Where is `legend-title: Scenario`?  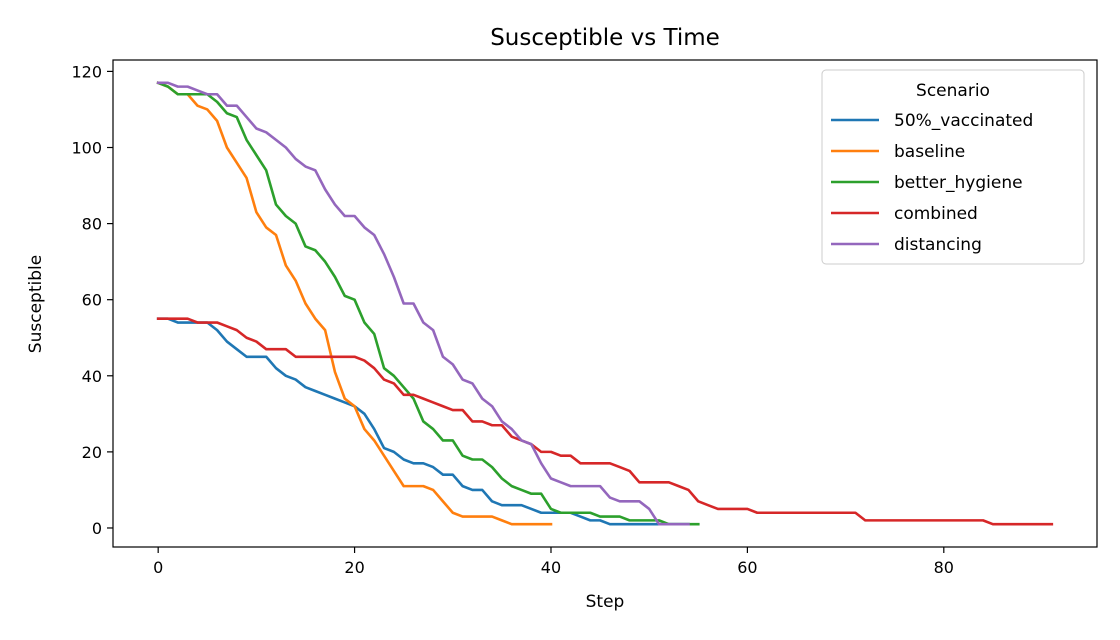
legend-title: Scenario is located at coordinates (953, 91).